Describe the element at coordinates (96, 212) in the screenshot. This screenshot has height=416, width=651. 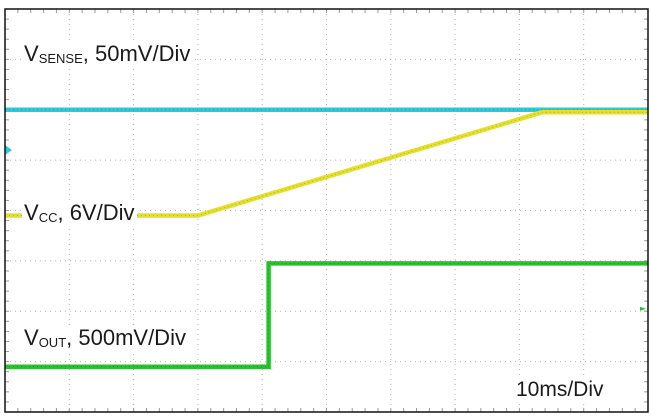
I see `label-vcc-scale: , 6V/Div` at that location.